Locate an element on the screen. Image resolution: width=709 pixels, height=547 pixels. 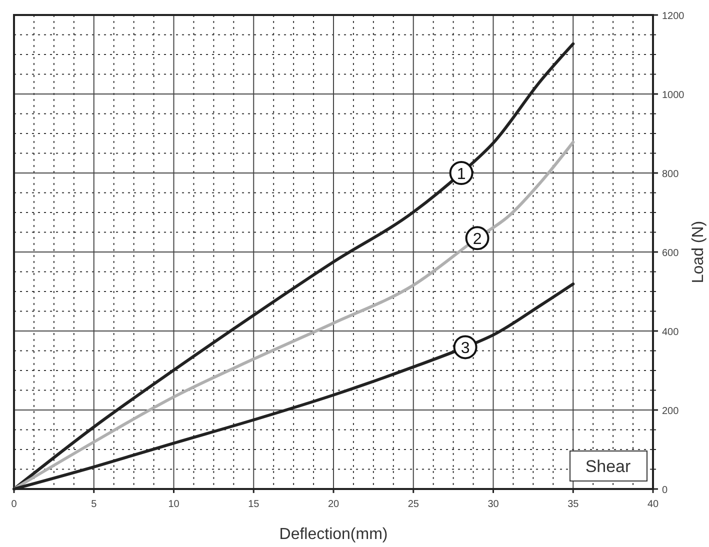
y-tick-label: 600 is located at coordinates (671, 253).